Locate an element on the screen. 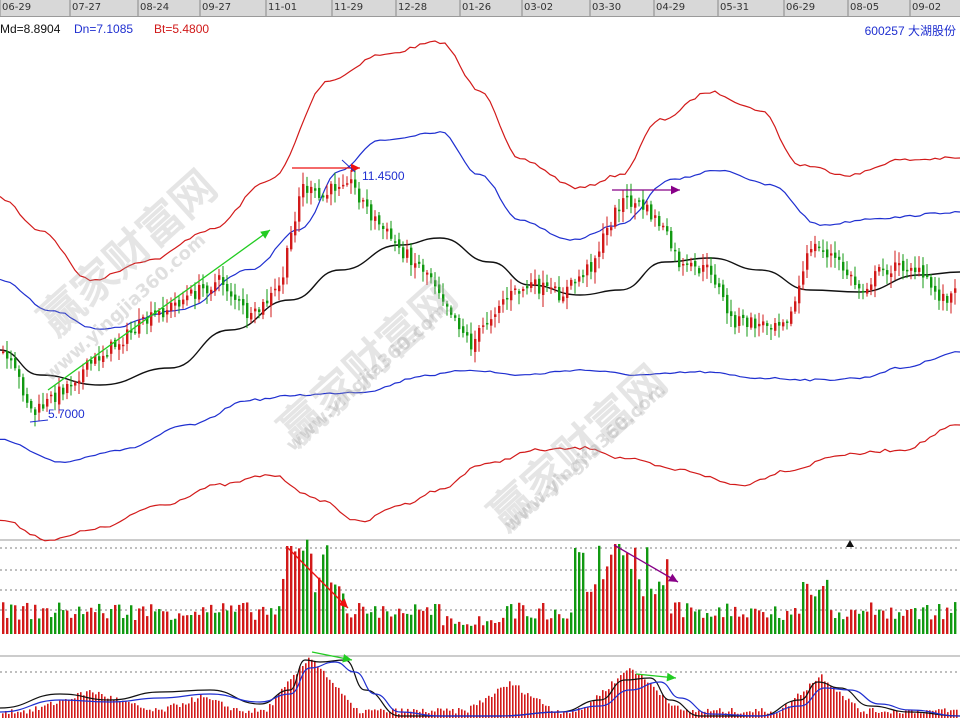  date-tick-label: 06-29 is located at coordinates (801, 7).